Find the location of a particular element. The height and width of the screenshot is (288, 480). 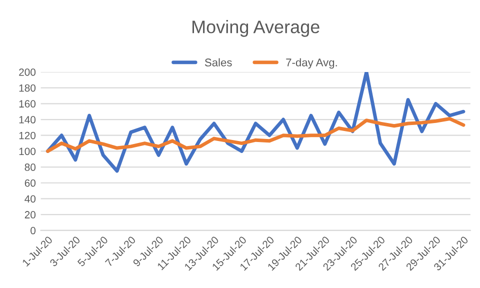

y-tick-label: 180 is located at coordinates (27, 88).